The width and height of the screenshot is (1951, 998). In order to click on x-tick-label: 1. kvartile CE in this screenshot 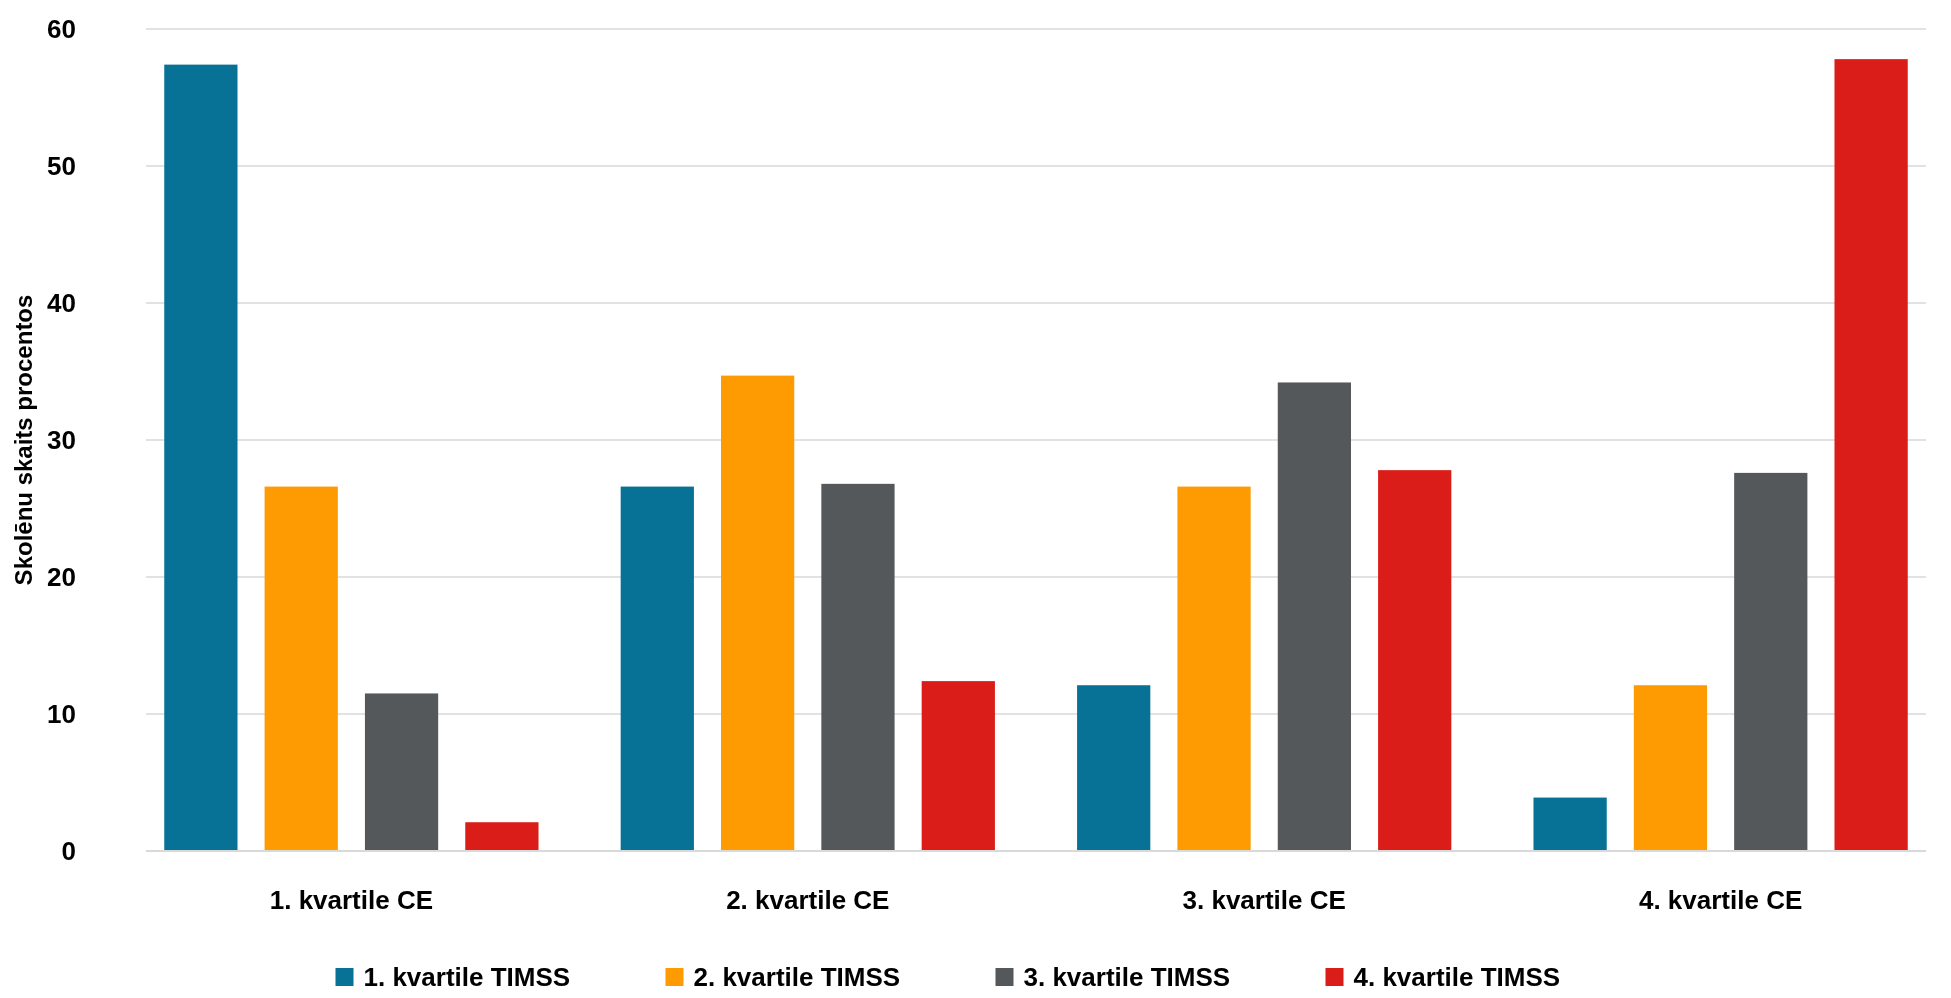, I will do `click(351, 900)`.